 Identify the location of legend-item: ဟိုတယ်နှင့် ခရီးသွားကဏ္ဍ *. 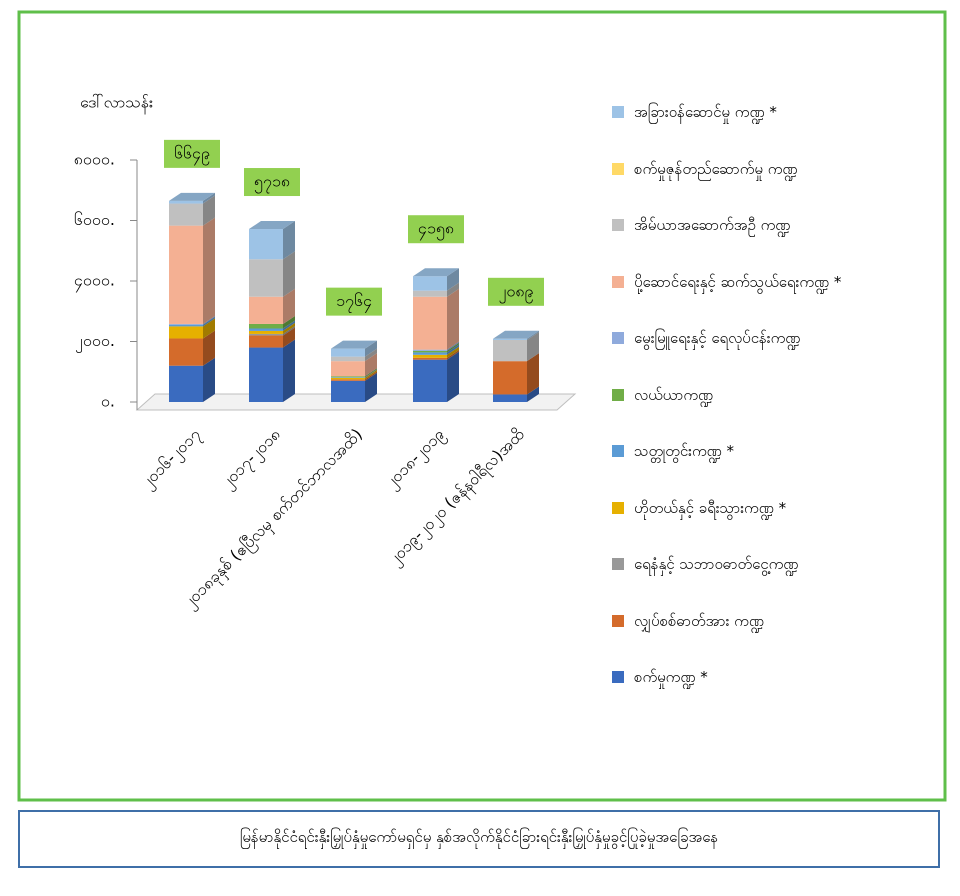
(757, 508).